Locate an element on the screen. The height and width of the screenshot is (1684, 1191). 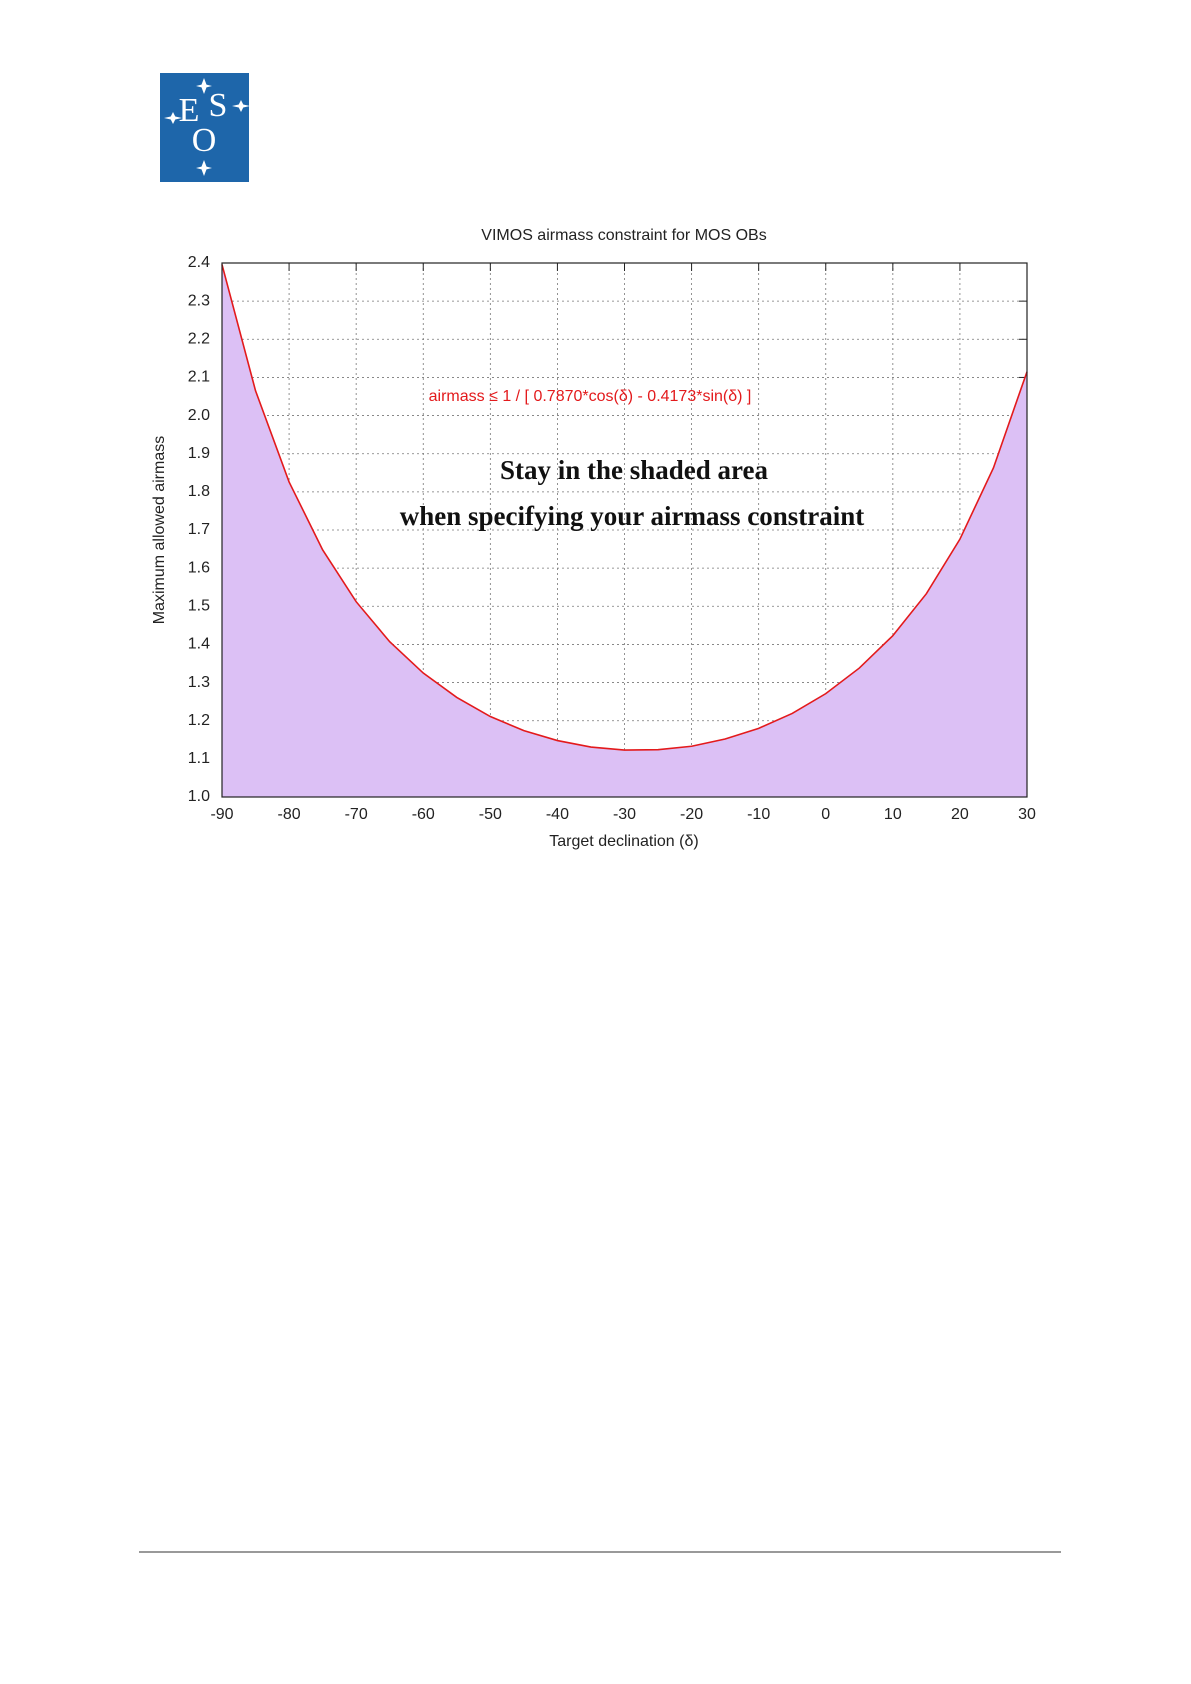
y-tick-label: 1.5 is located at coordinates (199, 606).